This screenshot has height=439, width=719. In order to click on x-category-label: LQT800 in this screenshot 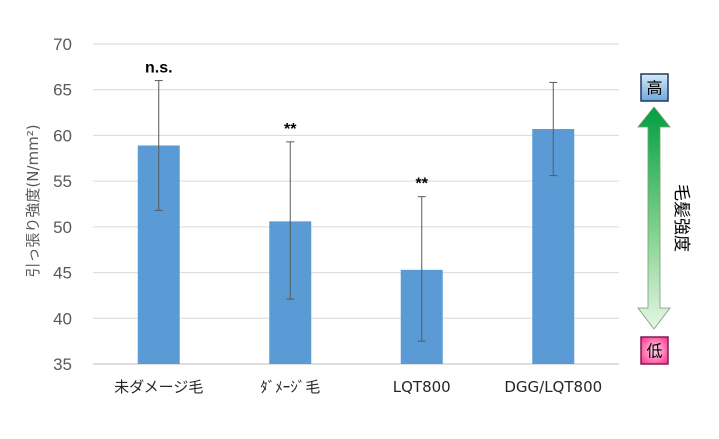, I will do `click(422, 387)`.